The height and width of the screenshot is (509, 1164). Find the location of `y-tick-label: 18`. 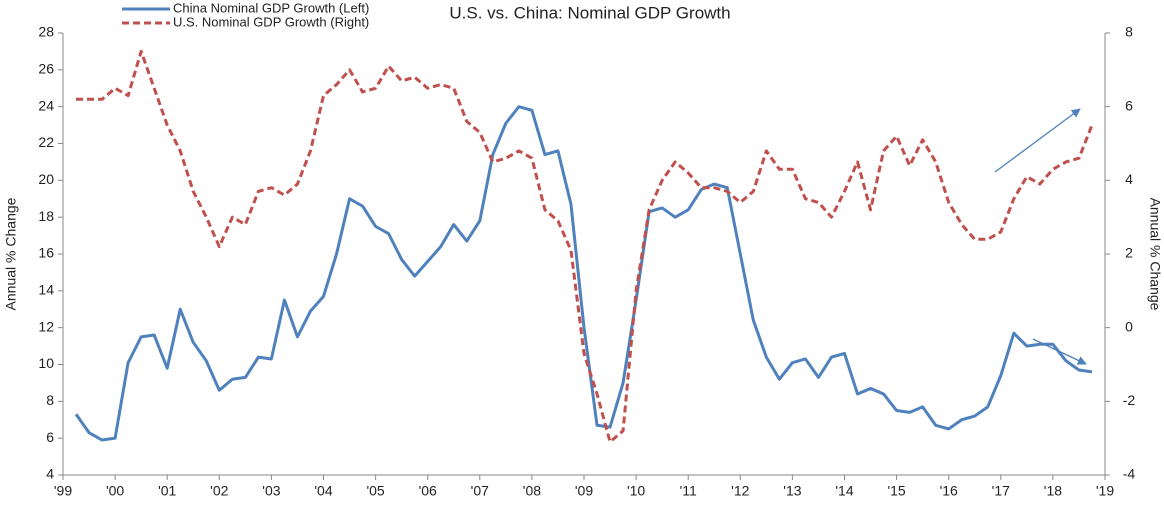

y-tick-label: 18 is located at coordinates (46, 216).